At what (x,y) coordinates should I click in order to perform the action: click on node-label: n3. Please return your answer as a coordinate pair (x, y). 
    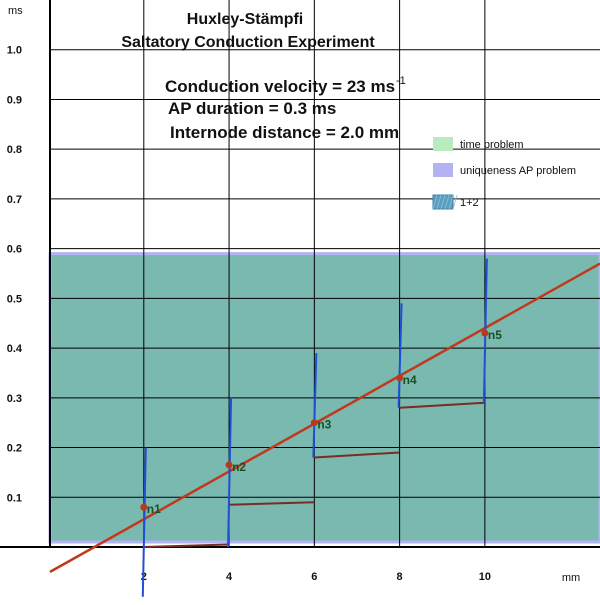
    Looking at the image, I should click on (324, 425).